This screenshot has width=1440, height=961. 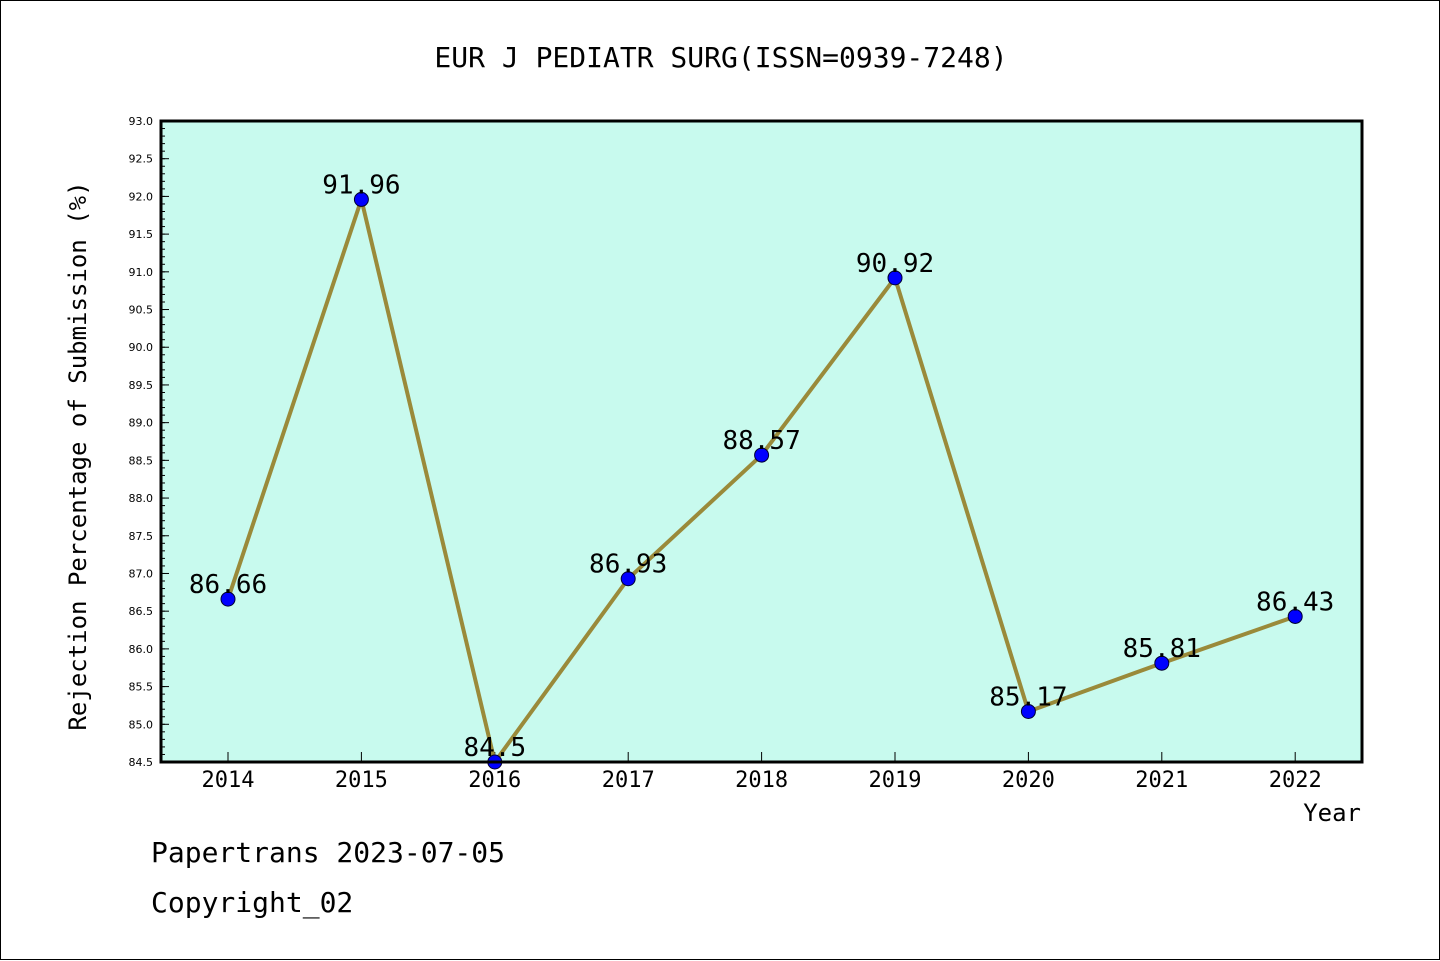 I want to click on data-label: 85.17, so click(x=1028, y=697).